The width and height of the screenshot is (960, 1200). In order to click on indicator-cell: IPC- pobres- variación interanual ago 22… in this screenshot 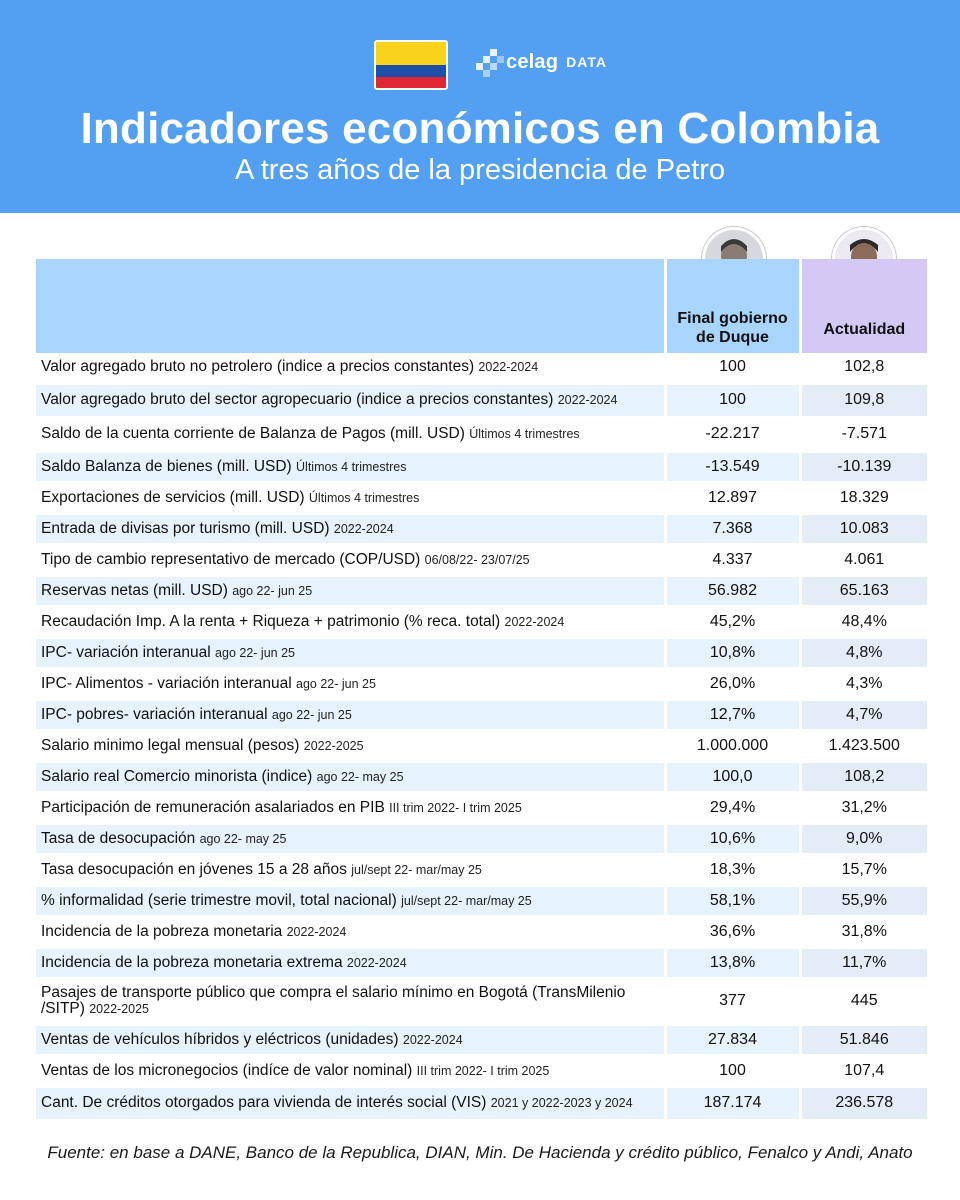, I will do `click(351, 715)`.